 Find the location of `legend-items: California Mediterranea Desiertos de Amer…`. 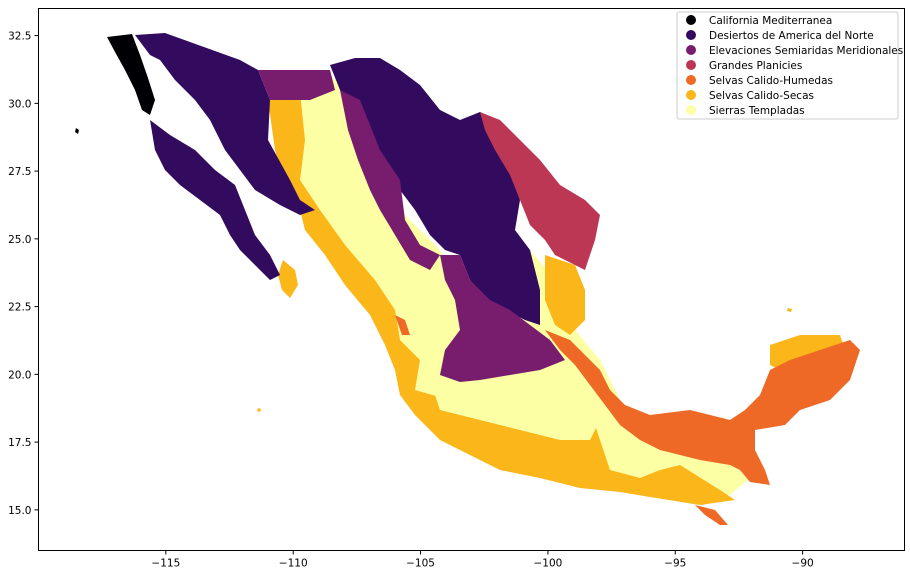

legend-items: California Mediterranea Desiertos de Amer… is located at coordinates (794, 66).